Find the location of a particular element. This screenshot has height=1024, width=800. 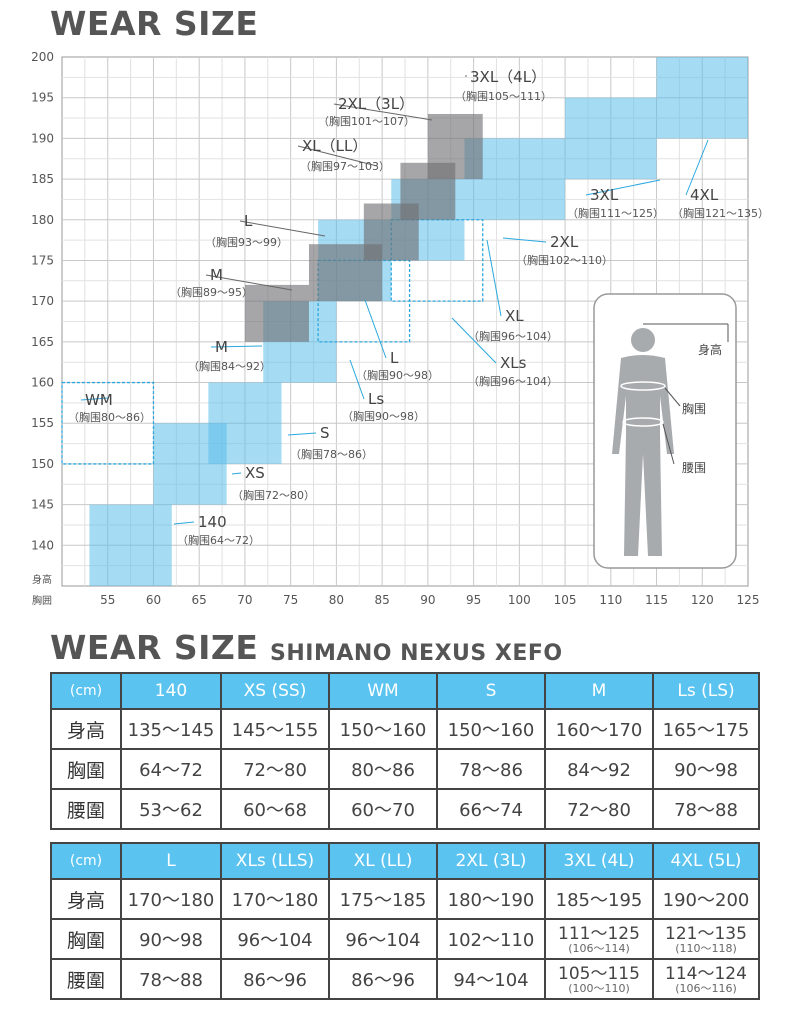

table-row: 胸圍 64～72 72～80 80～86 78～86 84～92 90～98 is located at coordinates (405, 769).